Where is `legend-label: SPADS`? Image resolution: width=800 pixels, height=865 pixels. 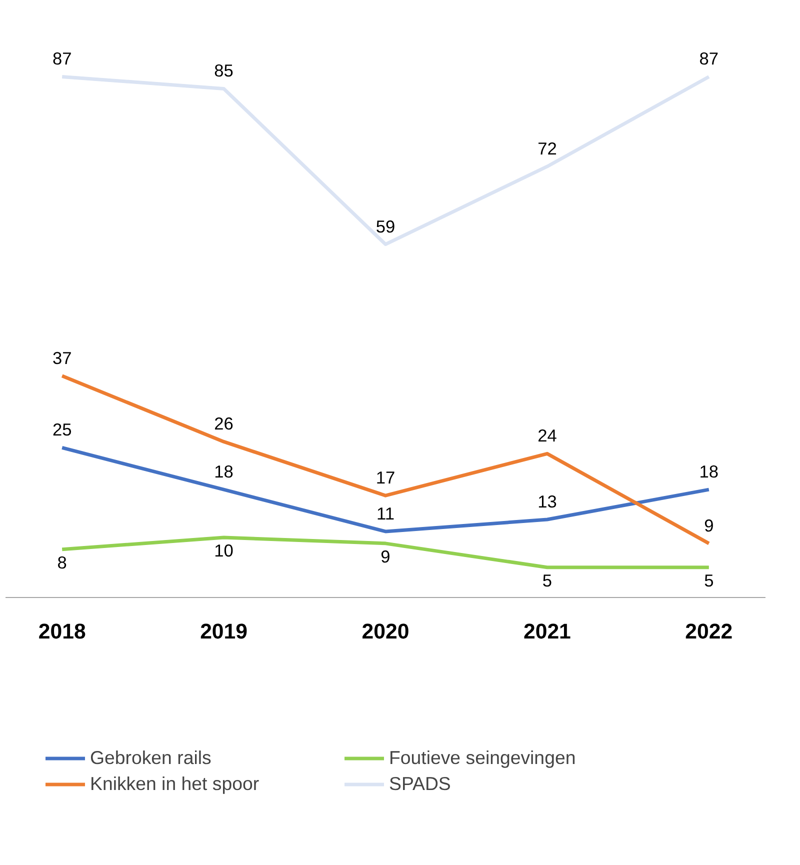 legend-label: SPADS is located at coordinates (420, 784).